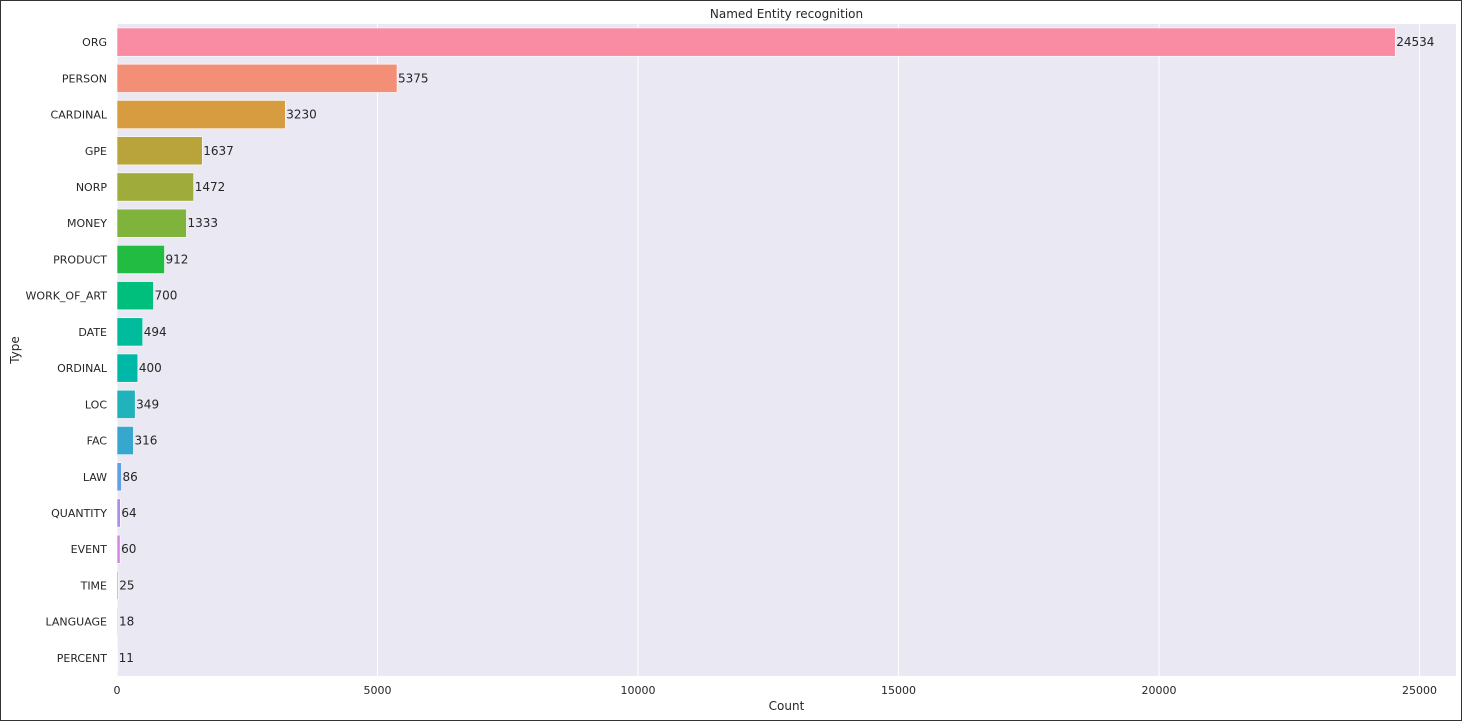 This screenshot has height=721, width=1462. Describe the element at coordinates (787, 706) in the screenshot. I see `x-axis-label: Count` at that location.